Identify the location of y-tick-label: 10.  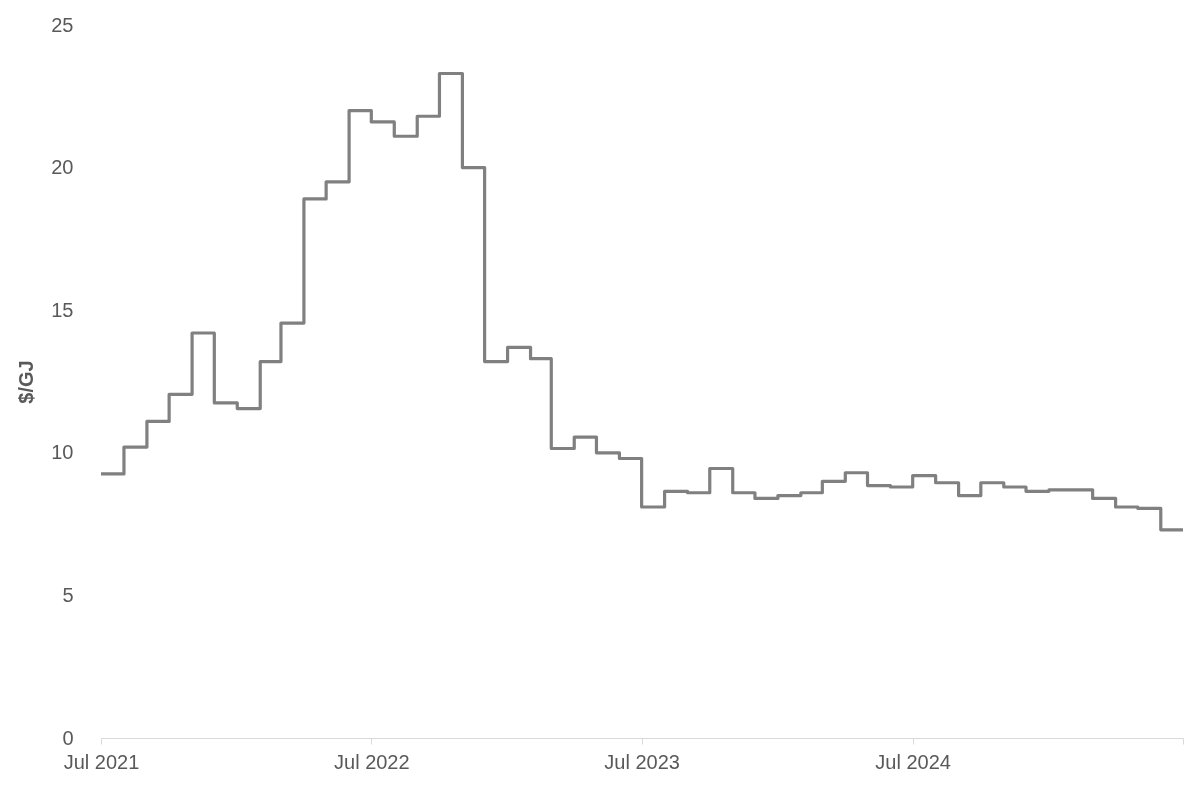
(62, 452).